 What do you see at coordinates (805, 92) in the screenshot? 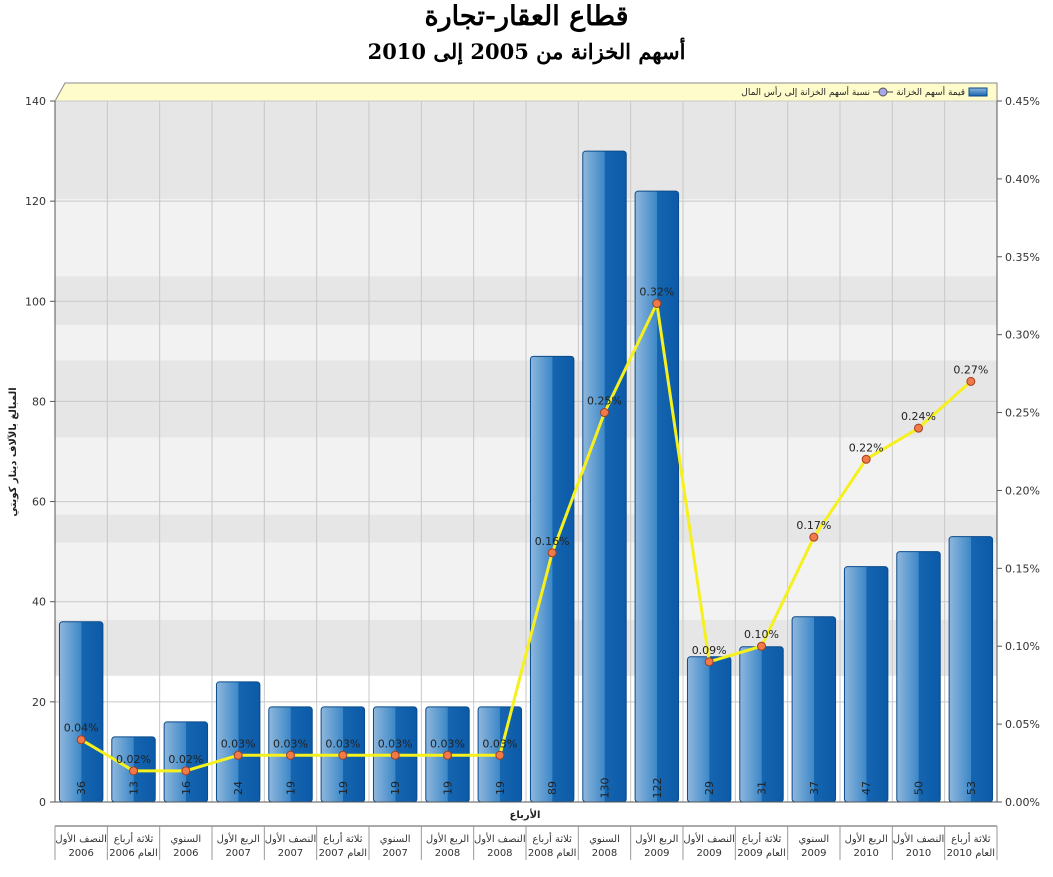
I see `legend-entry-line: نسبة أسهم الخزانة إلى رأس المال` at bounding box center [805, 92].